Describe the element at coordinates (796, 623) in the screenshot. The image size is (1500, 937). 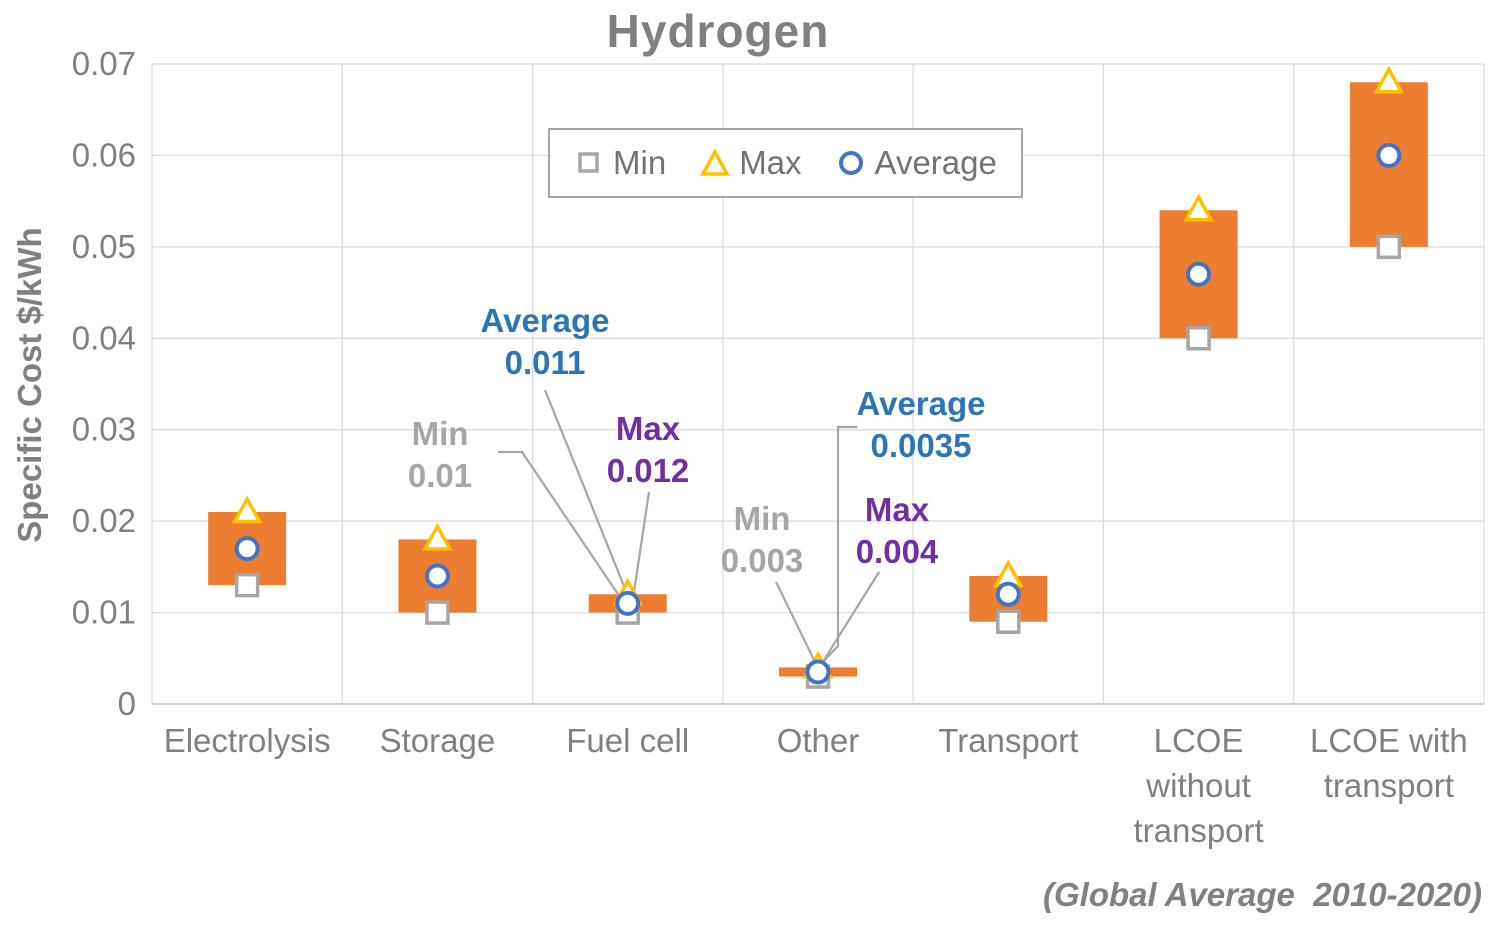
I see `annotation-leader-other-min` at that location.